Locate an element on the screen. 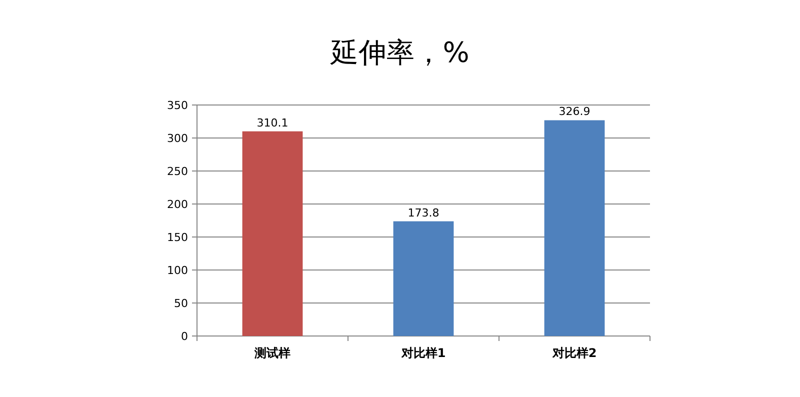 The width and height of the screenshot is (800, 397). y-tick-label: 100 is located at coordinates (177, 270).